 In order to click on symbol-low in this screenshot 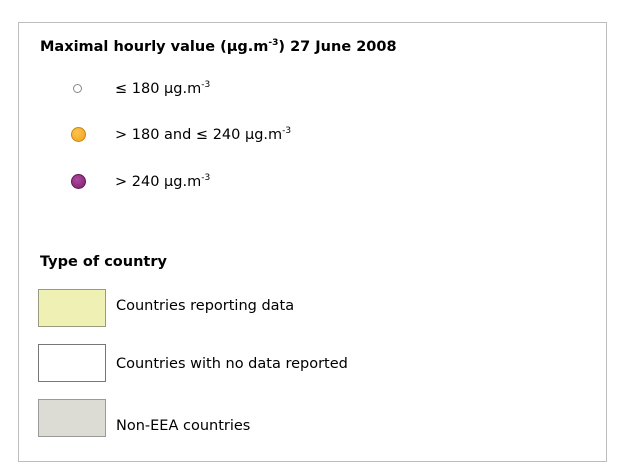, I will do `click(77, 88)`.